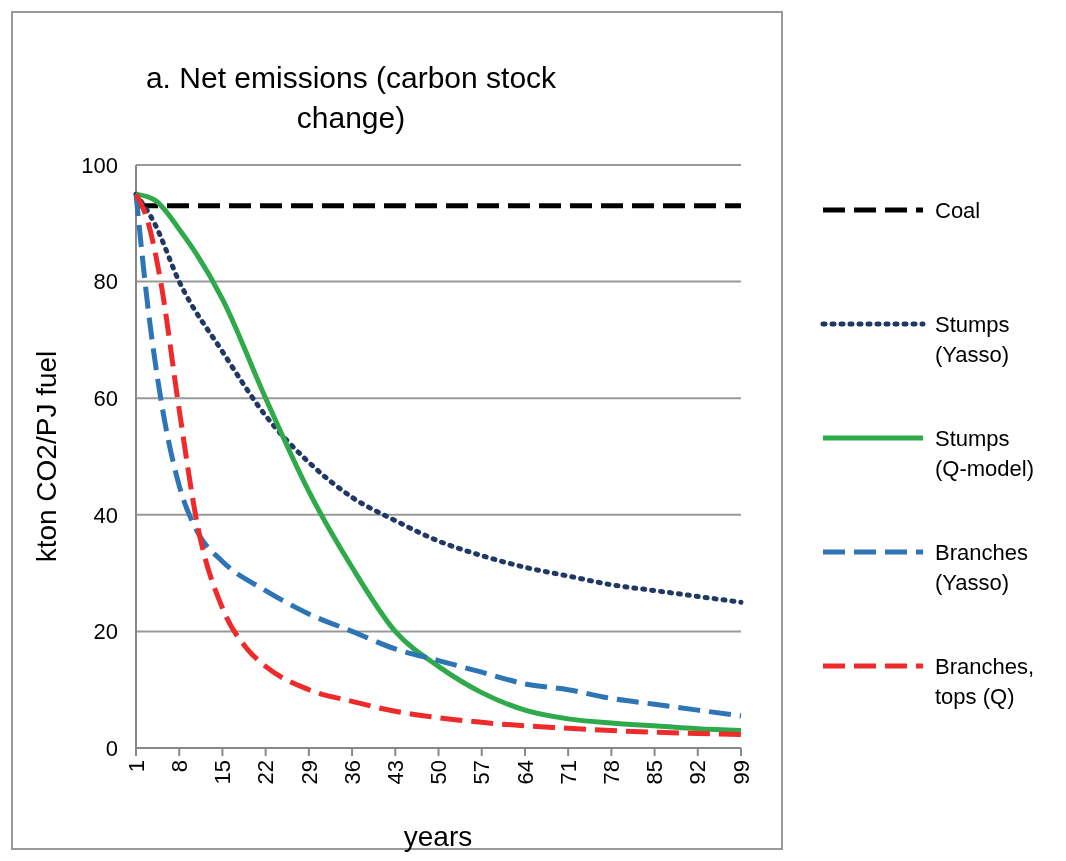  What do you see at coordinates (958, 210) in the screenshot?
I see `legend-label: Coal` at bounding box center [958, 210].